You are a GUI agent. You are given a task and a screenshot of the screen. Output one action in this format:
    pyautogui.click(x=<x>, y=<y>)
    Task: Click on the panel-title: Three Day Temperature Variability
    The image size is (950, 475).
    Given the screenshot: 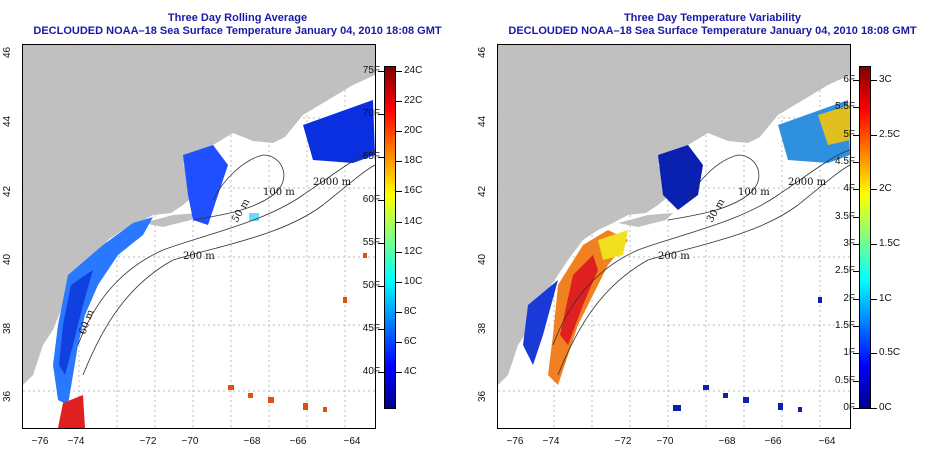 What is the action you would take?
    pyautogui.click(x=712, y=18)
    